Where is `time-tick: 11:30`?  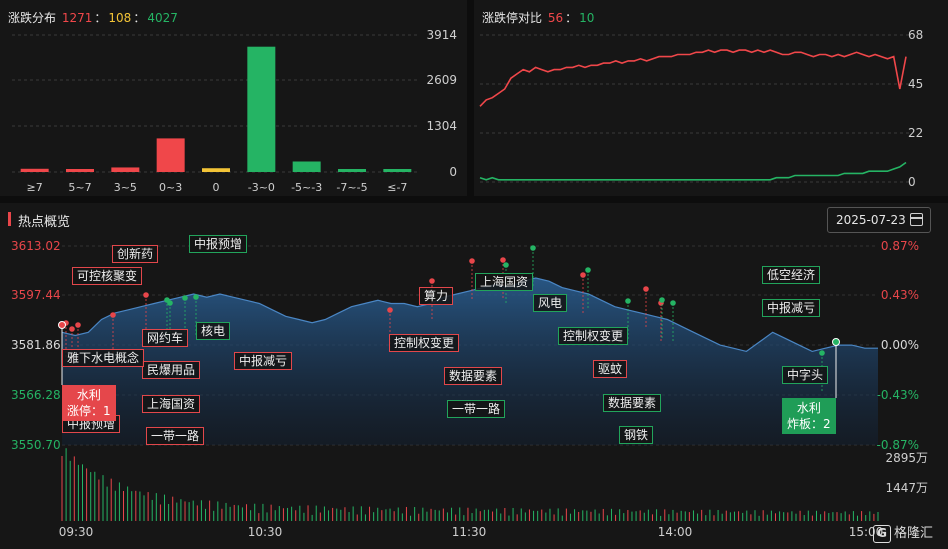 time-tick: 11:30 is located at coordinates (469, 532).